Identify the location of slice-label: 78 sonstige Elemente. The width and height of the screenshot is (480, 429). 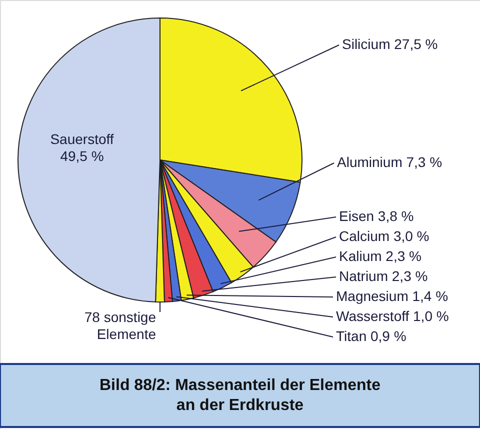
(120, 325).